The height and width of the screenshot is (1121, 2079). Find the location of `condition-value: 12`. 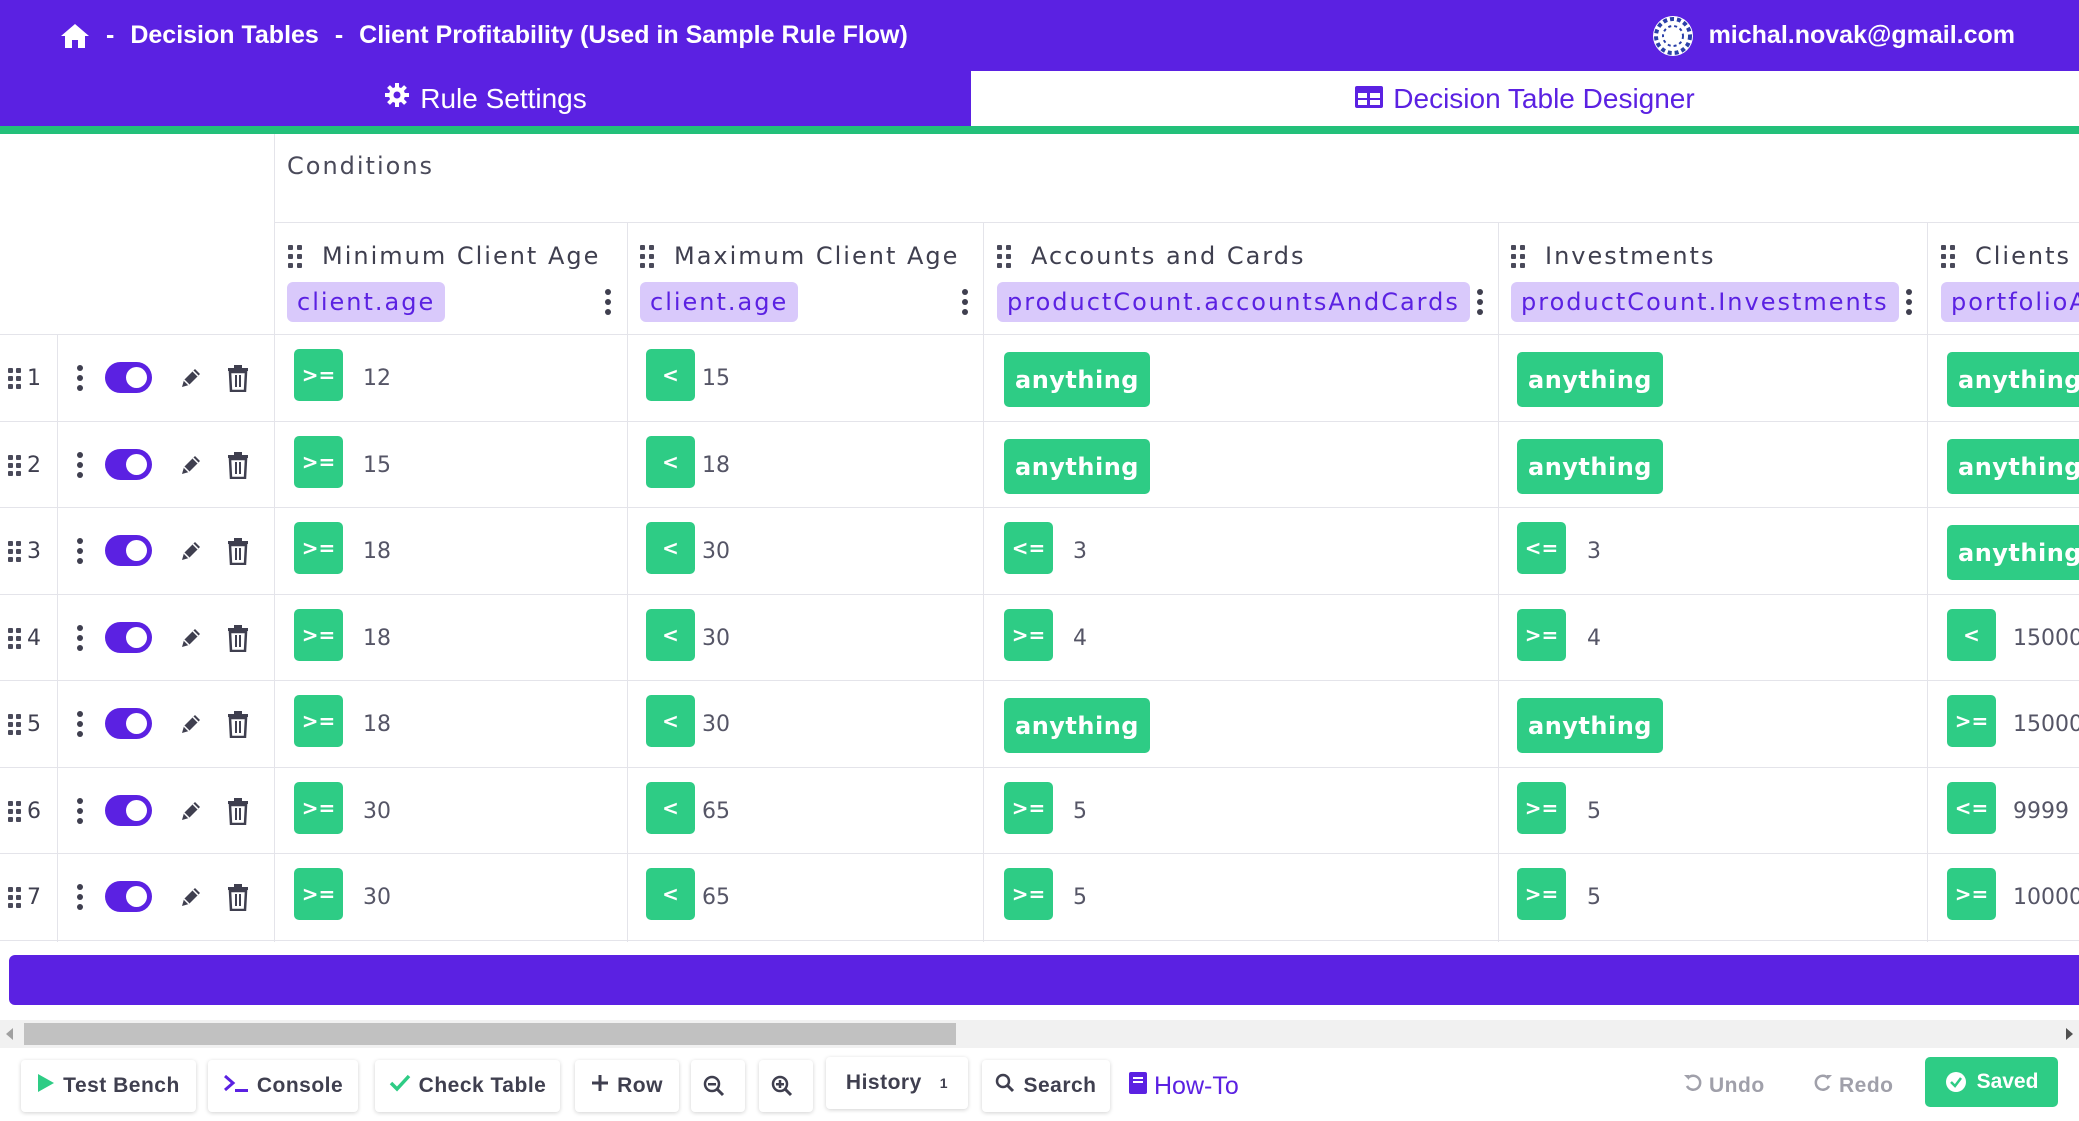

condition-value: 12 is located at coordinates (377, 378).